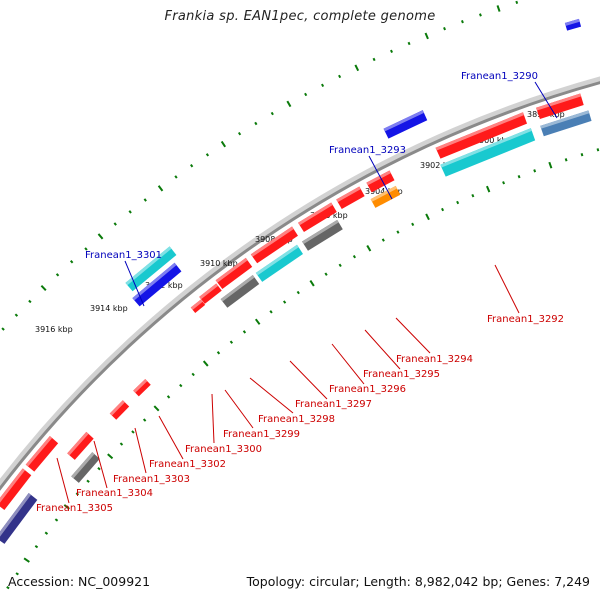  Describe the element at coordinates (114, 493) in the screenshot. I see `gene-label-franean1-3304: Franean1_3304` at that location.